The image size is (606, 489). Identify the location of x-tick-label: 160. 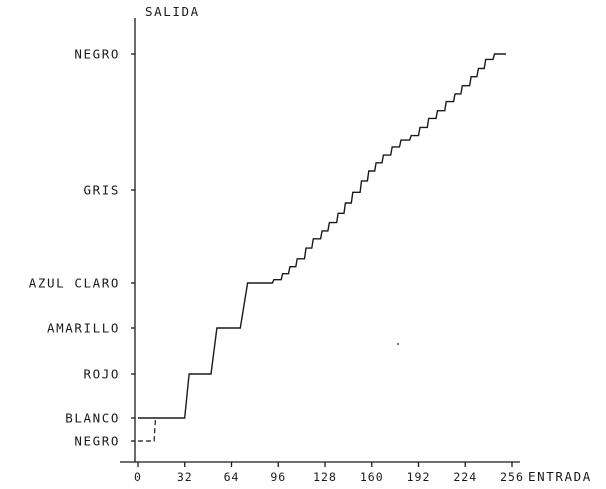
(372, 477).